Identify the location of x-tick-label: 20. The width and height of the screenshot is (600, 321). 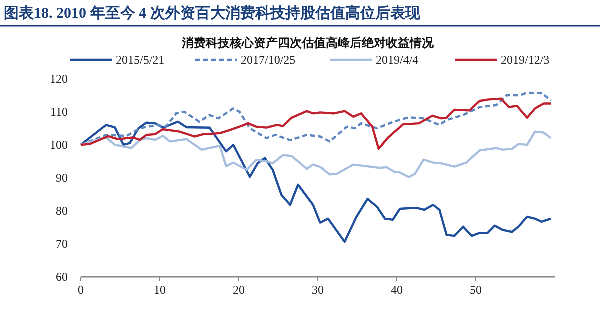
(239, 290).